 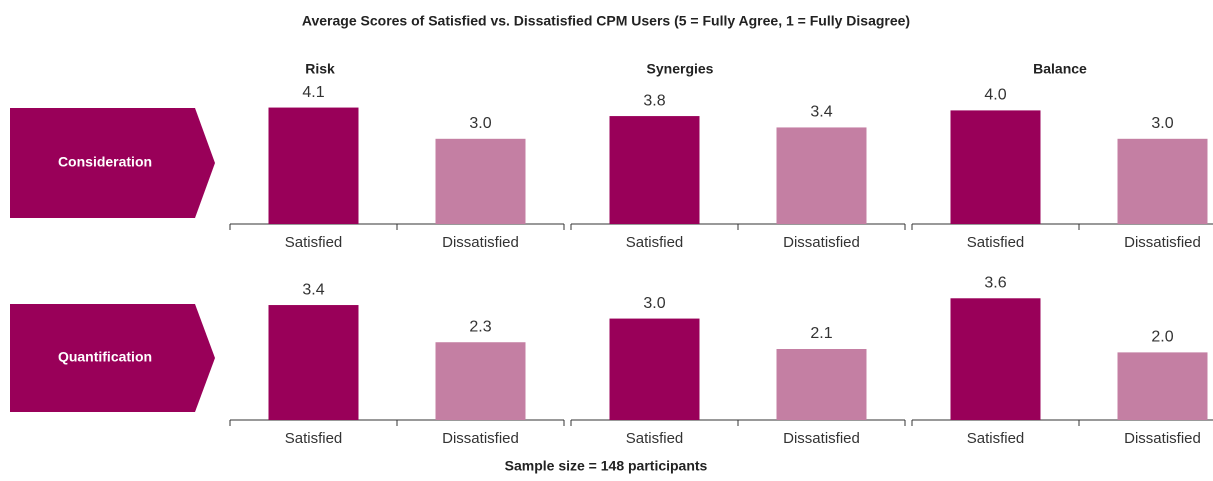 What do you see at coordinates (680, 69) in the screenshot?
I see `column-title: Synergies` at bounding box center [680, 69].